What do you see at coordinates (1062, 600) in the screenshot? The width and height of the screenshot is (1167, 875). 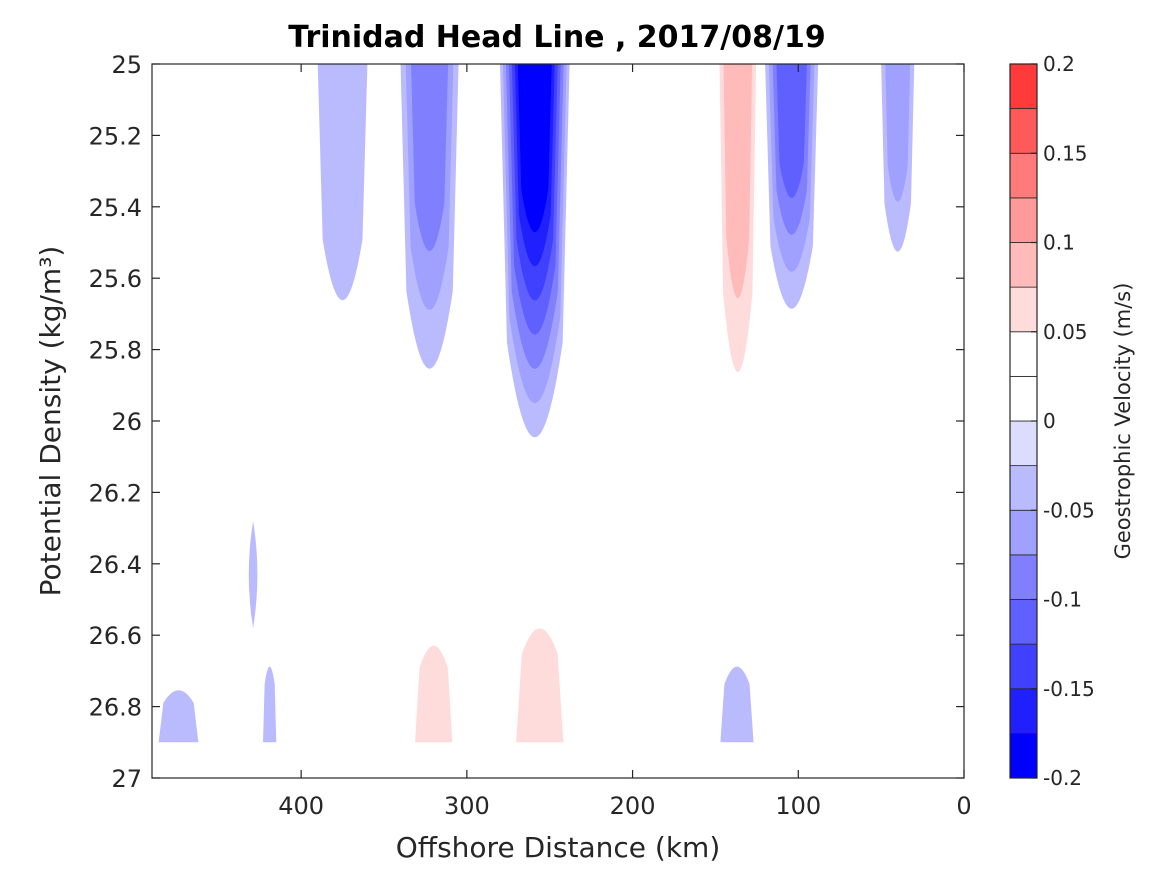 I see `colorbar-tick-label: -0.1` at bounding box center [1062, 600].